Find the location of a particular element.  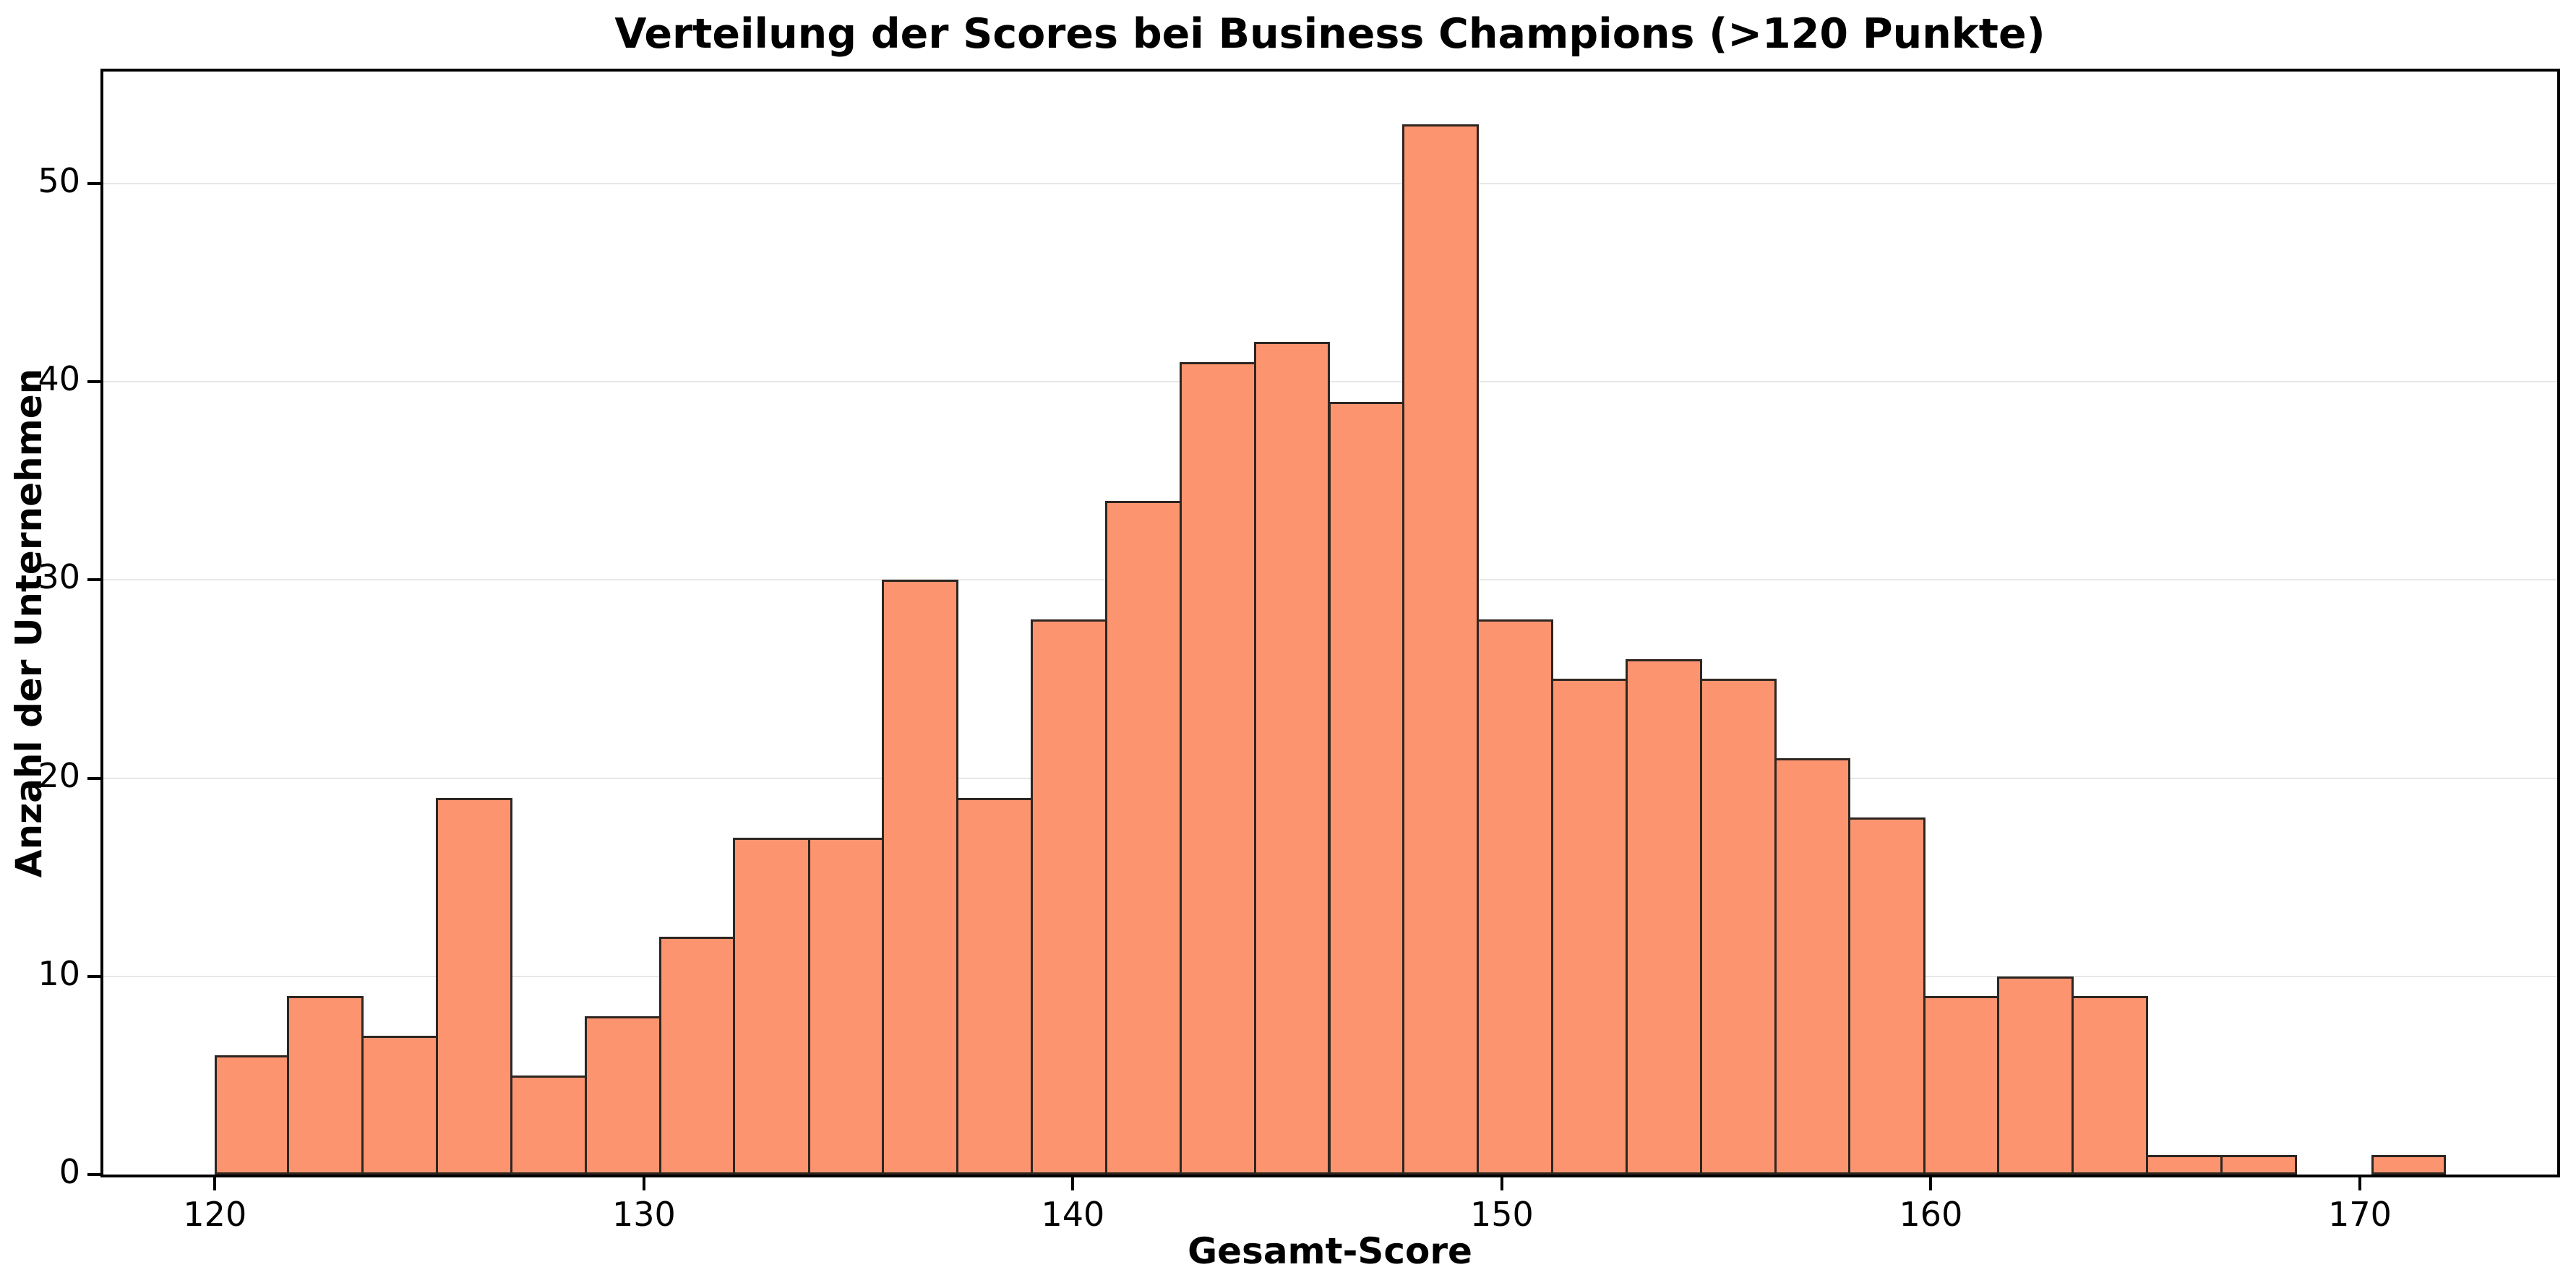

y-tick-label: 50 is located at coordinates (59, 180).